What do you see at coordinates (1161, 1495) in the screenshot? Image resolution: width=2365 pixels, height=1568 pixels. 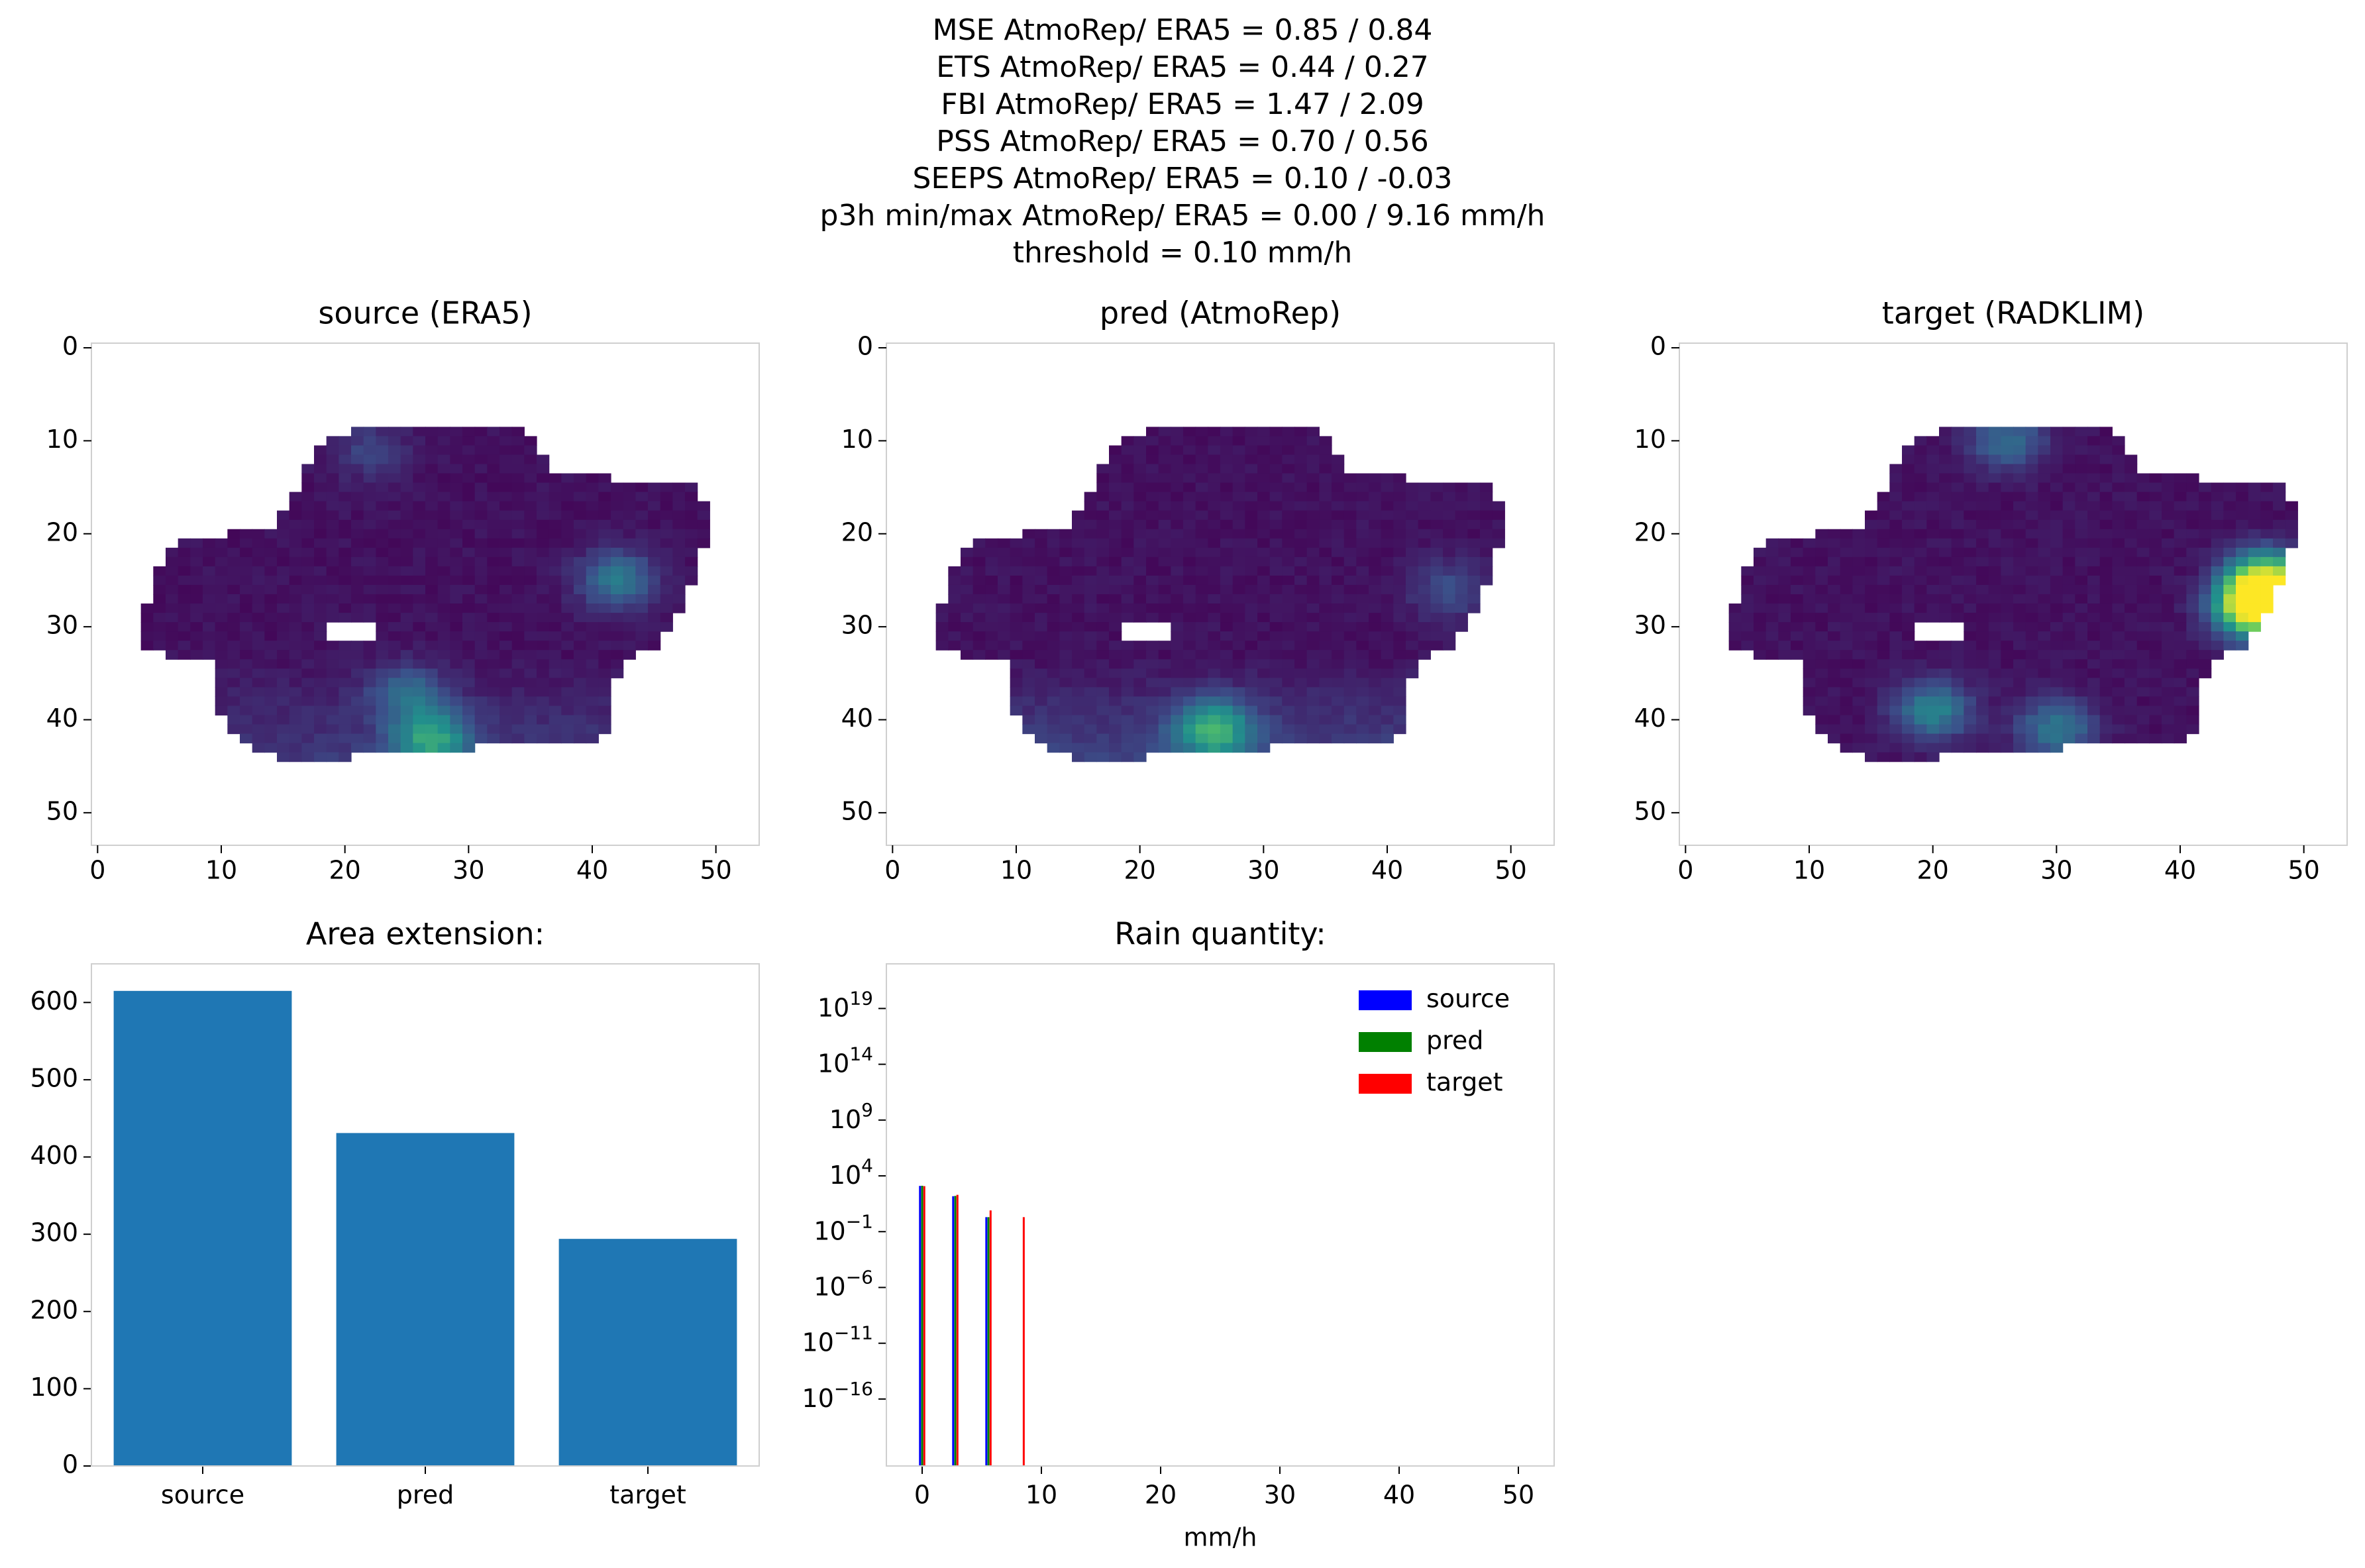 I see `x-tick-label: 20` at bounding box center [1161, 1495].